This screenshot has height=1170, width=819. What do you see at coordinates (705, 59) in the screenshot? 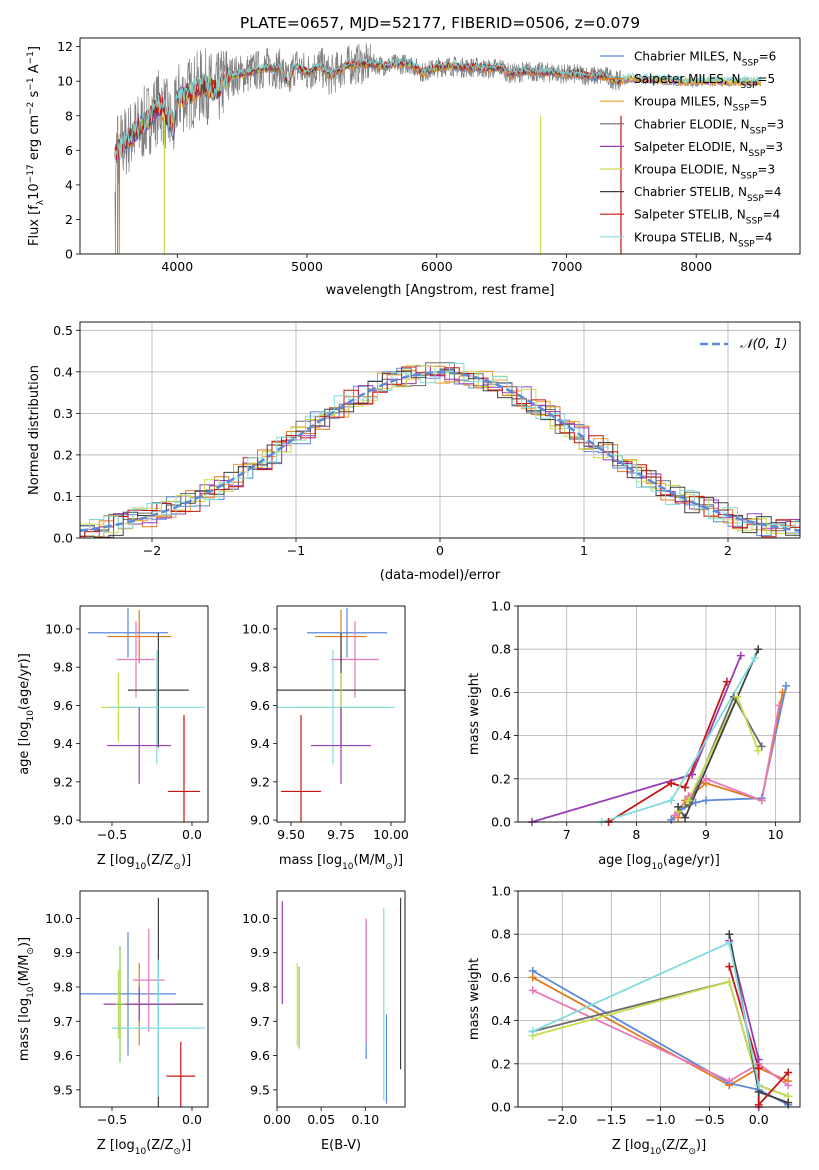
I see `legend-label: Chabrier MILES, NSSP=6` at bounding box center [705, 59].